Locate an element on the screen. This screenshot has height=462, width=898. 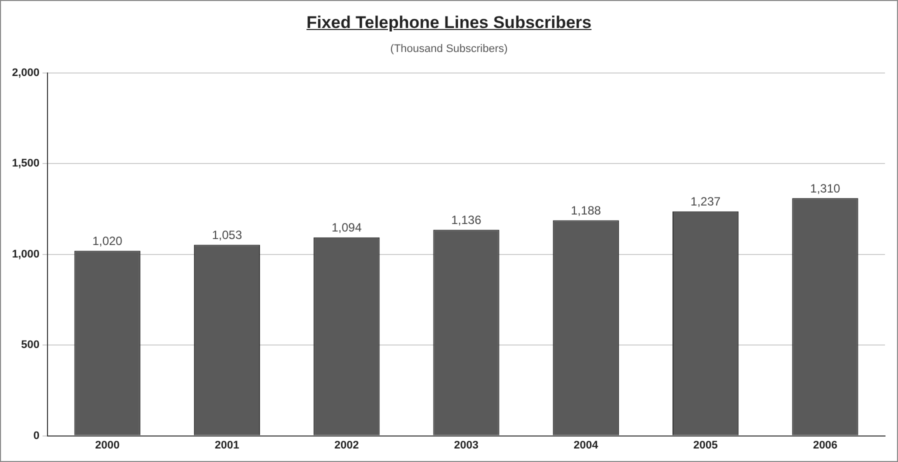
x-tick-label: 2005 is located at coordinates (705, 445).